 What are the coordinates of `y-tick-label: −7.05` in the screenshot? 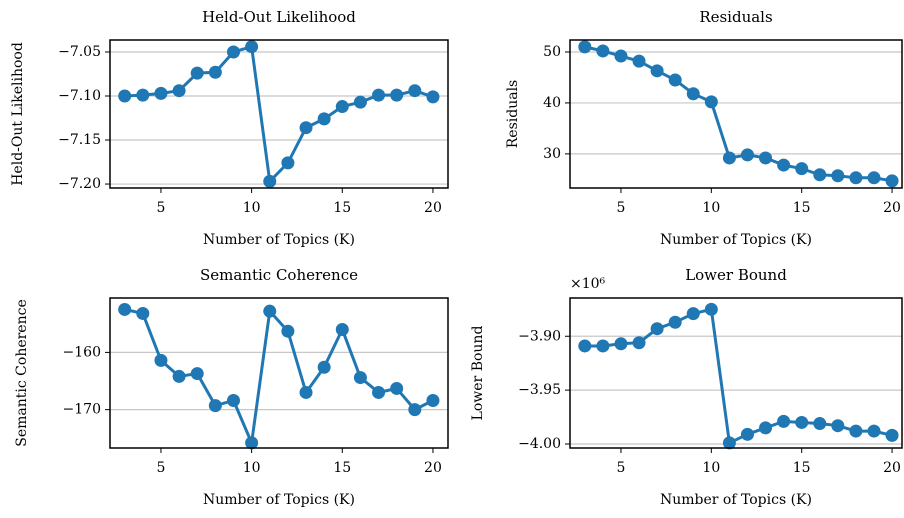 It's located at (79, 52).